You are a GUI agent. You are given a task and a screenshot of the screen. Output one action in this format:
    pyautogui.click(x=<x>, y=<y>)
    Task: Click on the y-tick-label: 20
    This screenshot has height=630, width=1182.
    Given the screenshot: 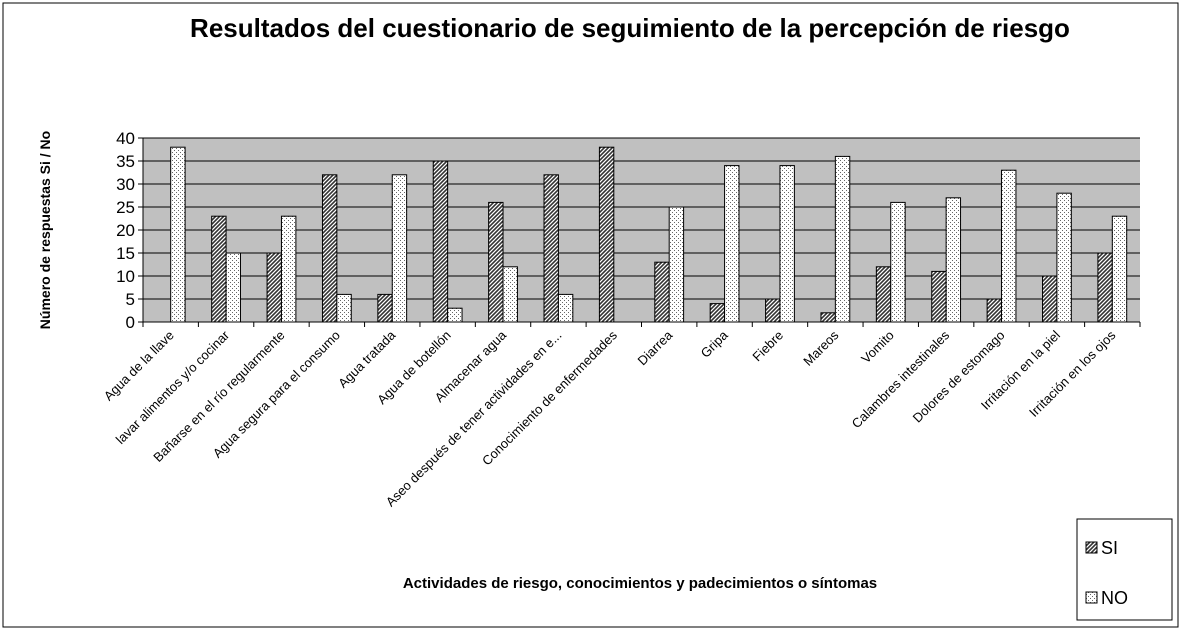 What is the action you would take?
    pyautogui.click(x=125, y=230)
    